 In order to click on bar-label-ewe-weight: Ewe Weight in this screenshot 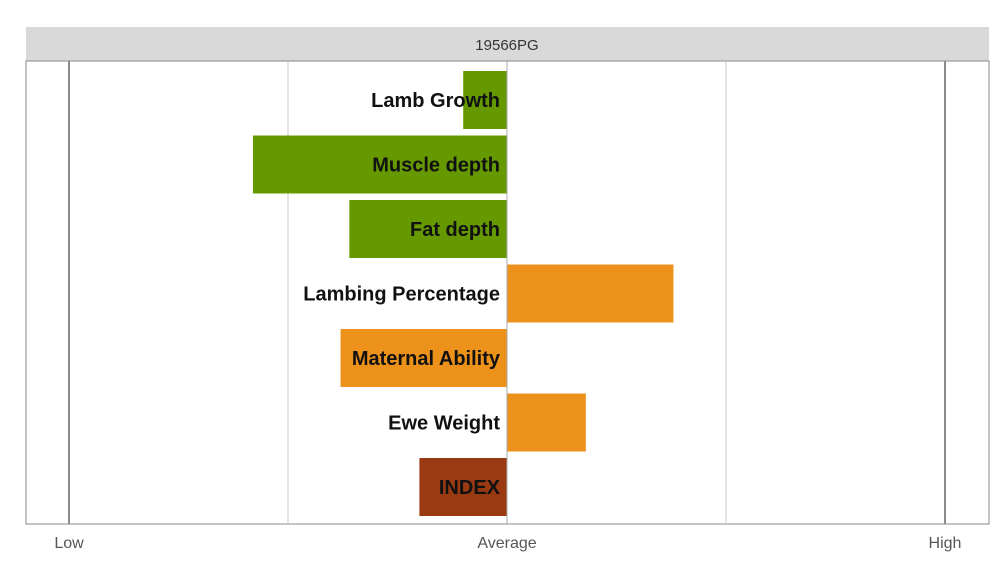, I will do `click(444, 424)`.